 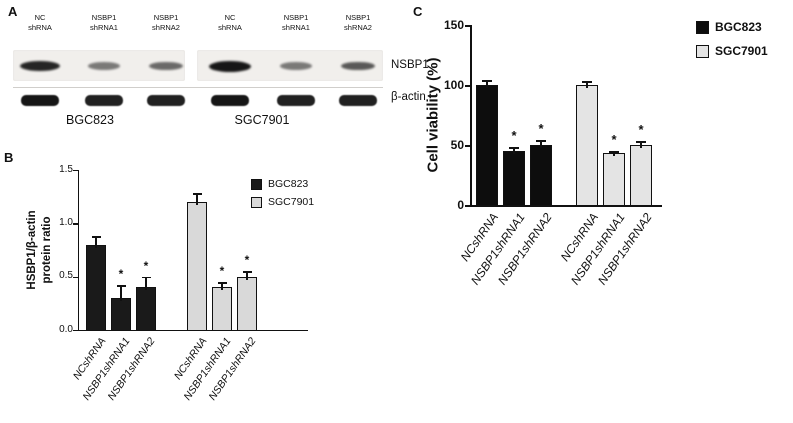 I want to click on y-tick-label: 1.5, so click(x=66, y=169).